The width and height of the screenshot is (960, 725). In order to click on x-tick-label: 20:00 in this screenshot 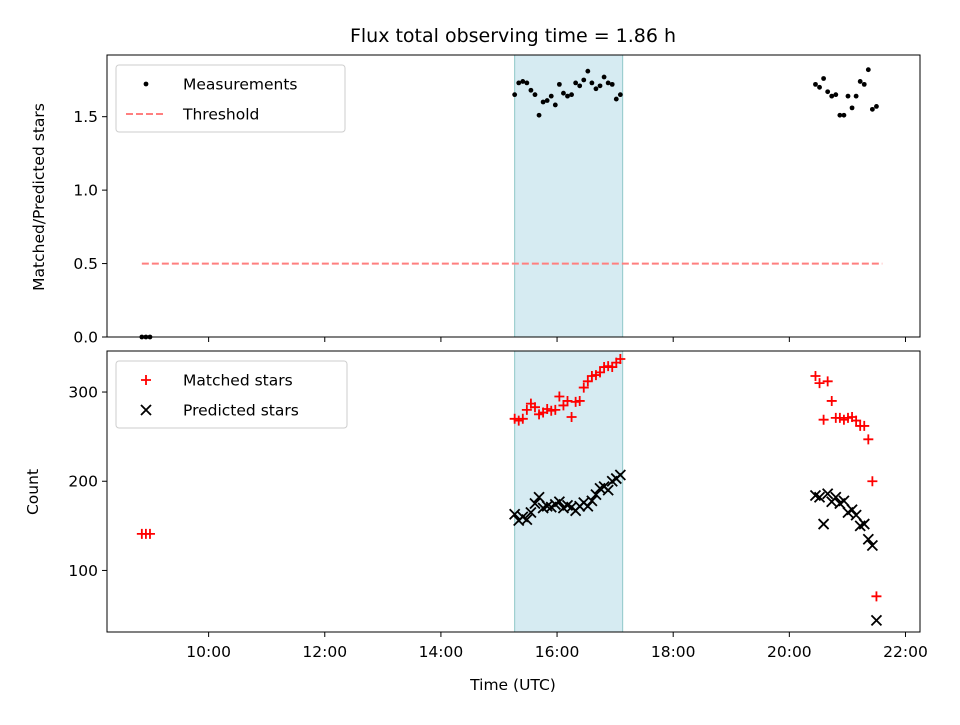, I will do `click(789, 652)`.